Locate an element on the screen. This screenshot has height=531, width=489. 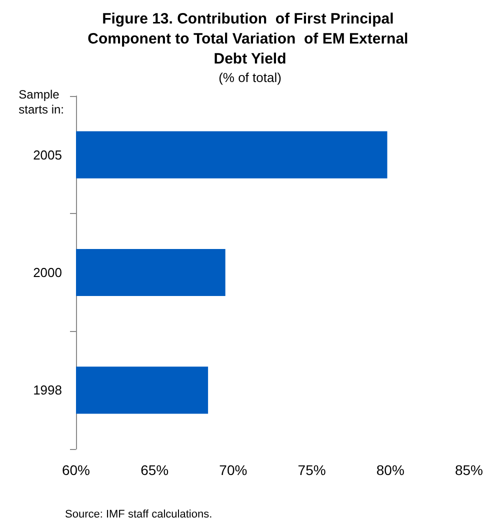
chart-subtitle: (% of total) is located at coordinates (250, 77).